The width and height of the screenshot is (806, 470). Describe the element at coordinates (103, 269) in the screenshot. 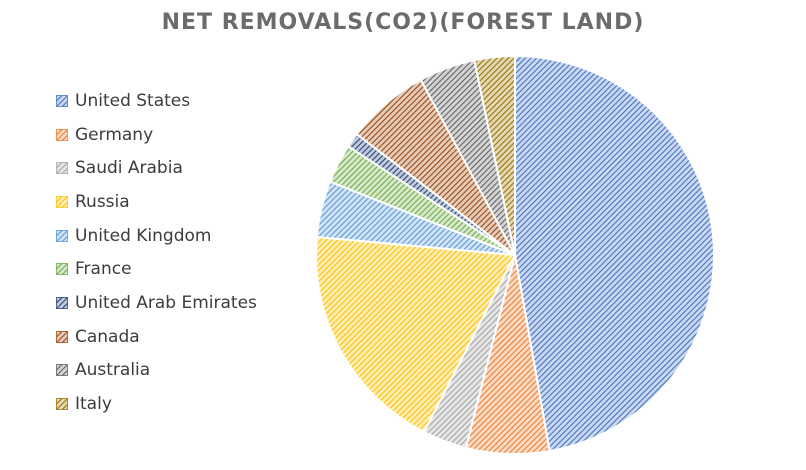

I see `legend-label: France` at that location.